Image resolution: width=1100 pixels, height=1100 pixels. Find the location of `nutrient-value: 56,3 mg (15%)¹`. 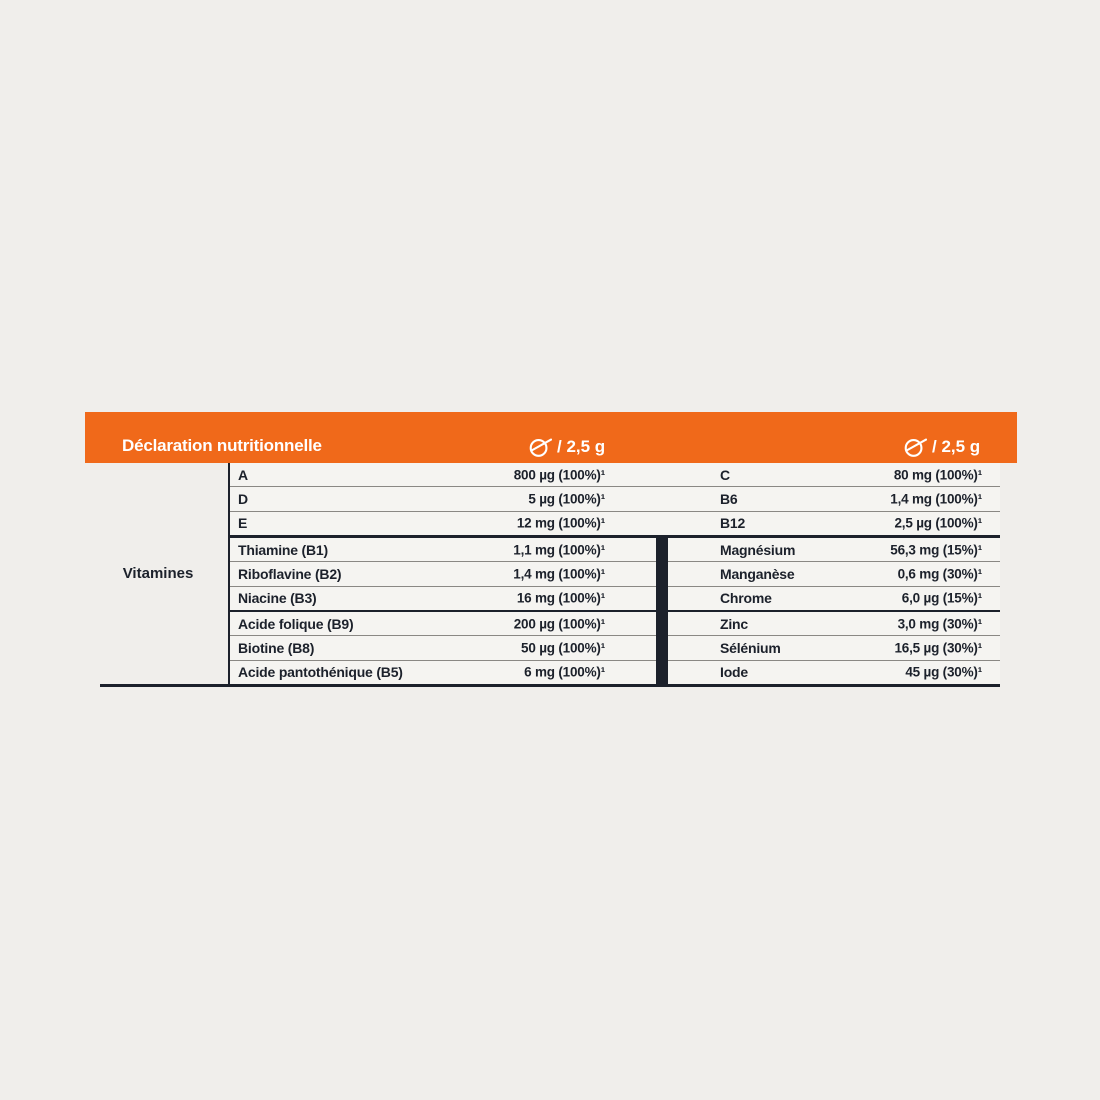

nutrient-value: 56,3 mg (15%)¹ is located at coordinates (936, 550).